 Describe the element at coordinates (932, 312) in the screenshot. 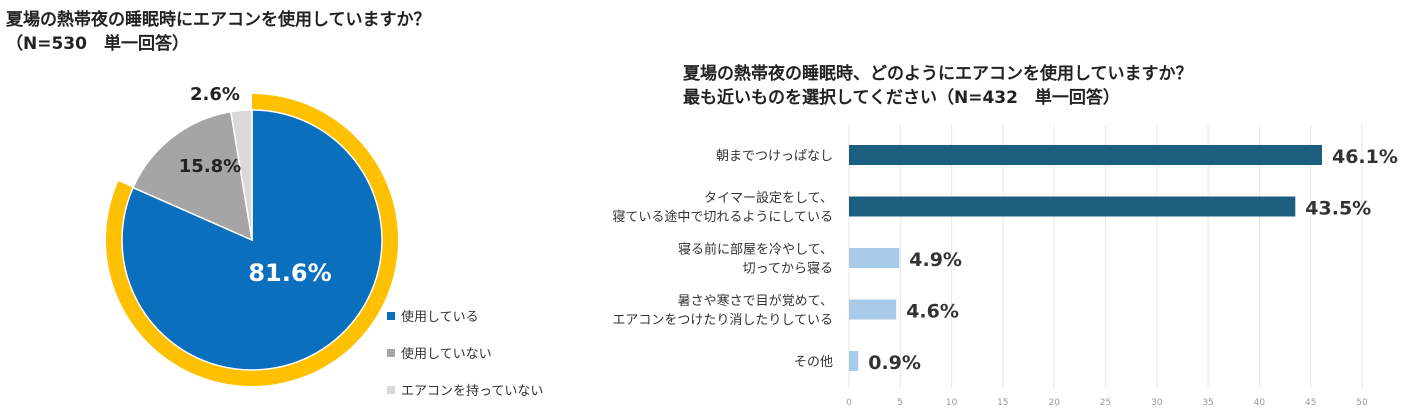

I see `bar-value-label-3: 4.6%` at that location.